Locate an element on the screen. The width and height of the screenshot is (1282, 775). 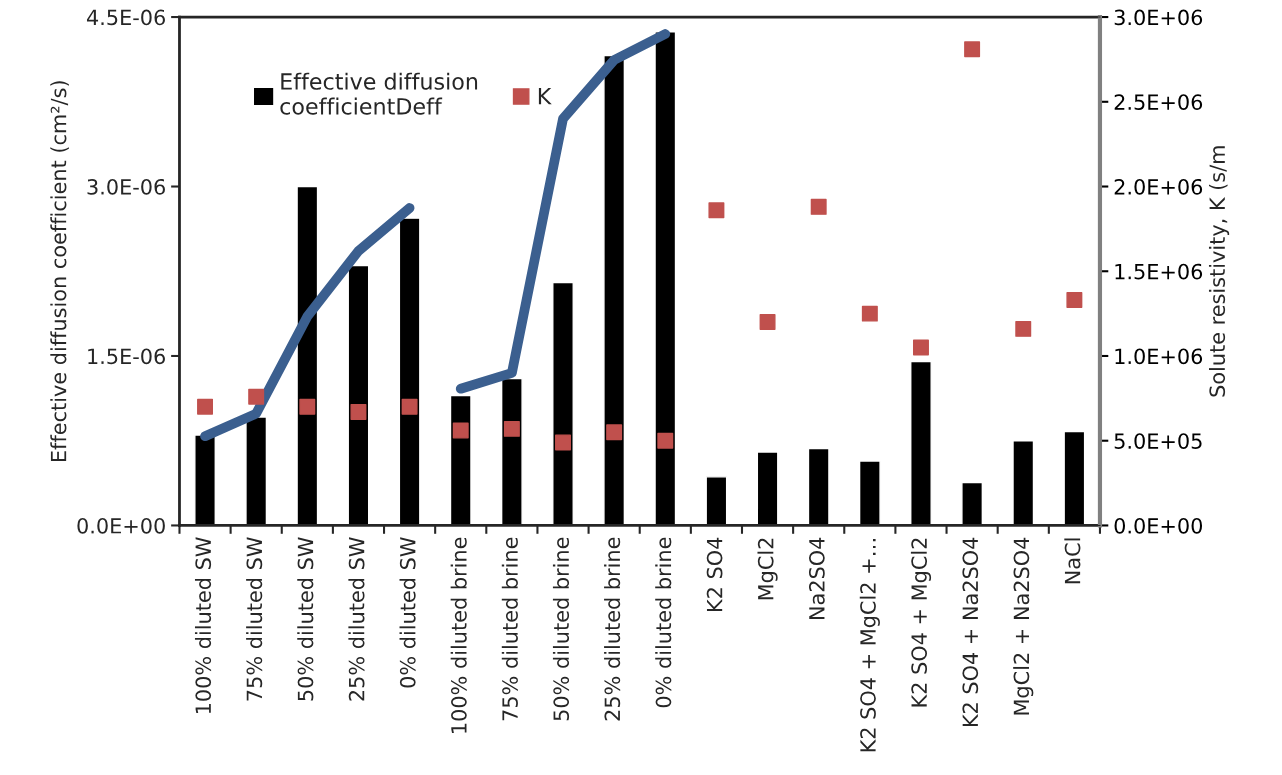
x-tick-label: 0% diluted SW is located at coordinates (407, 612).